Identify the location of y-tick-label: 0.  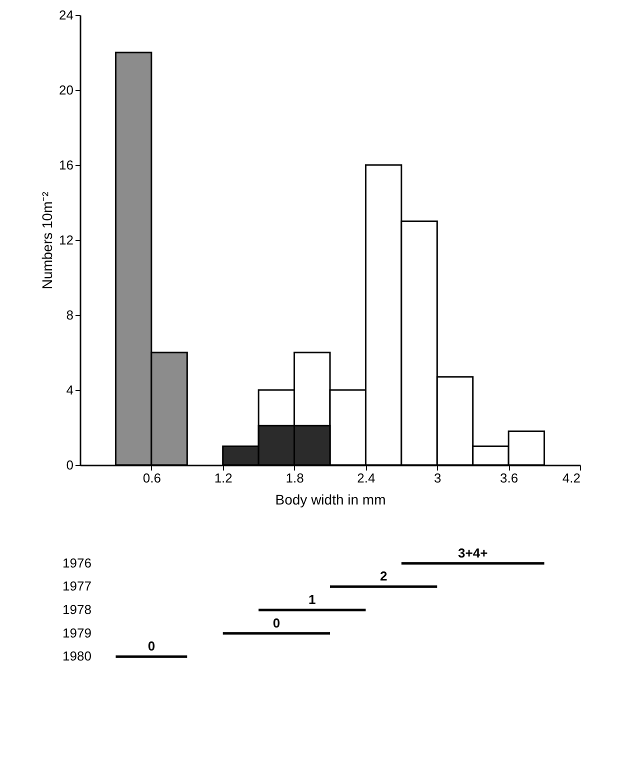
(70, 465).